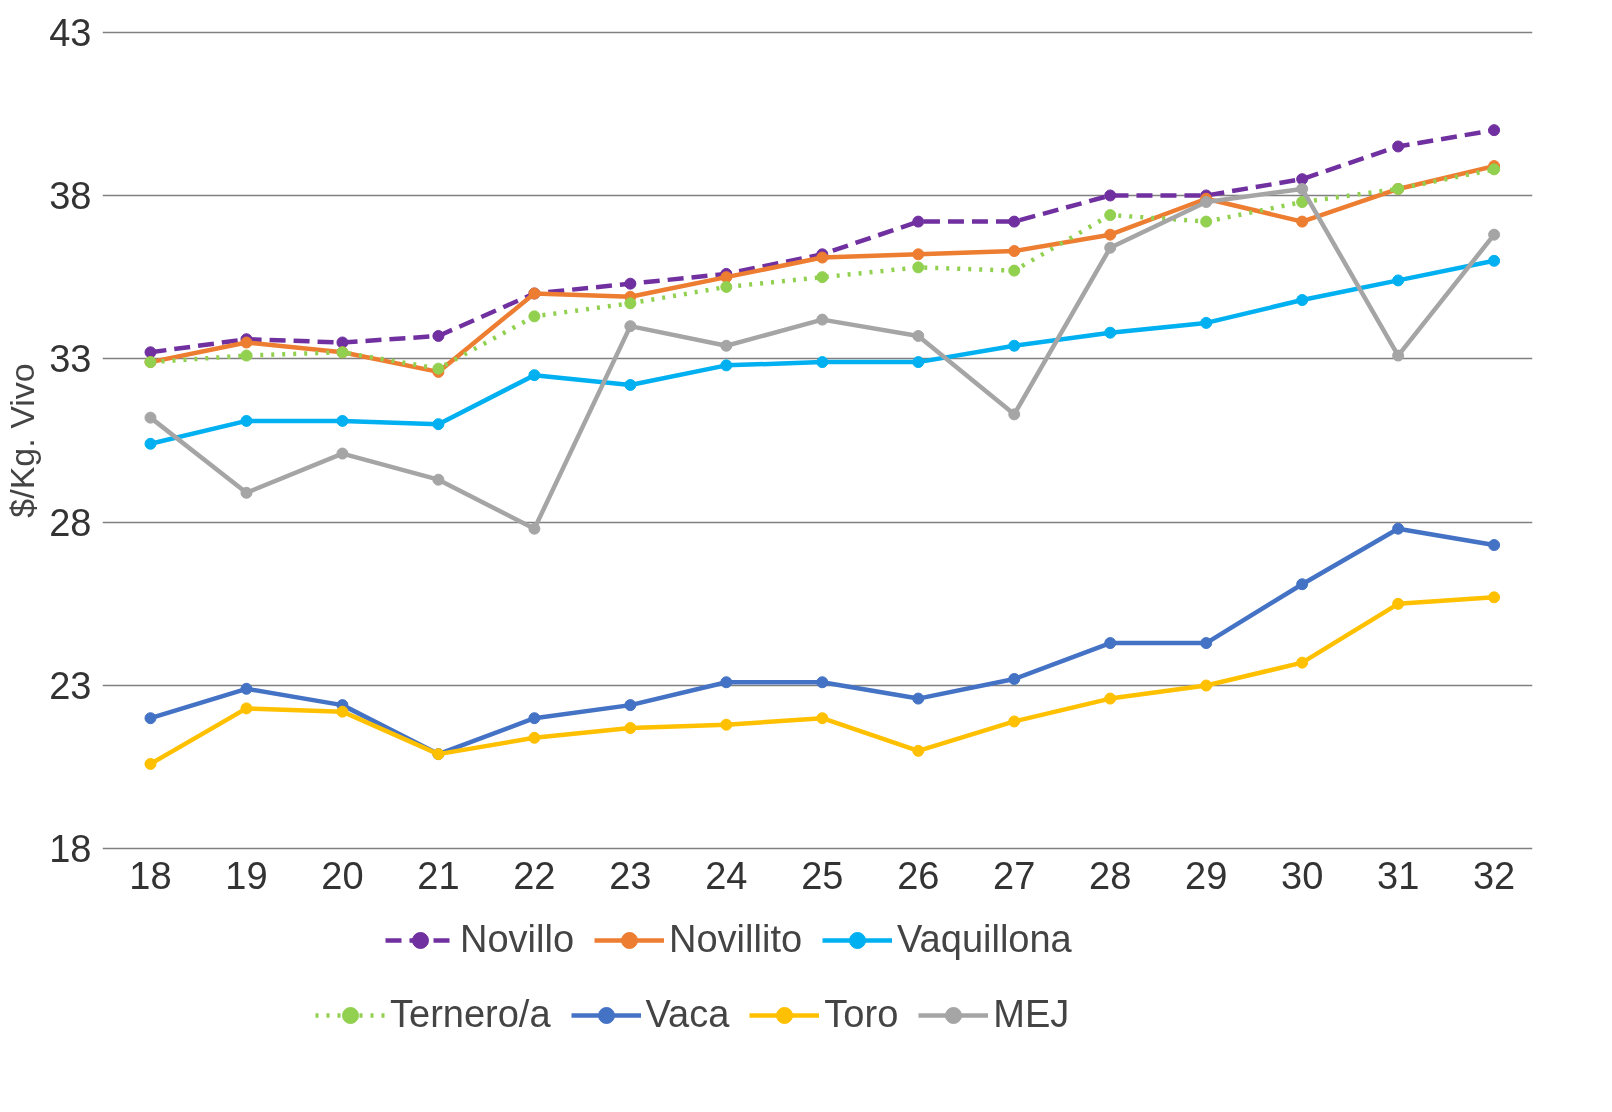 The width and height of the screenshot is (1612, 1112). I want to click on legend-label: Vaquillona, so click(984, 939).